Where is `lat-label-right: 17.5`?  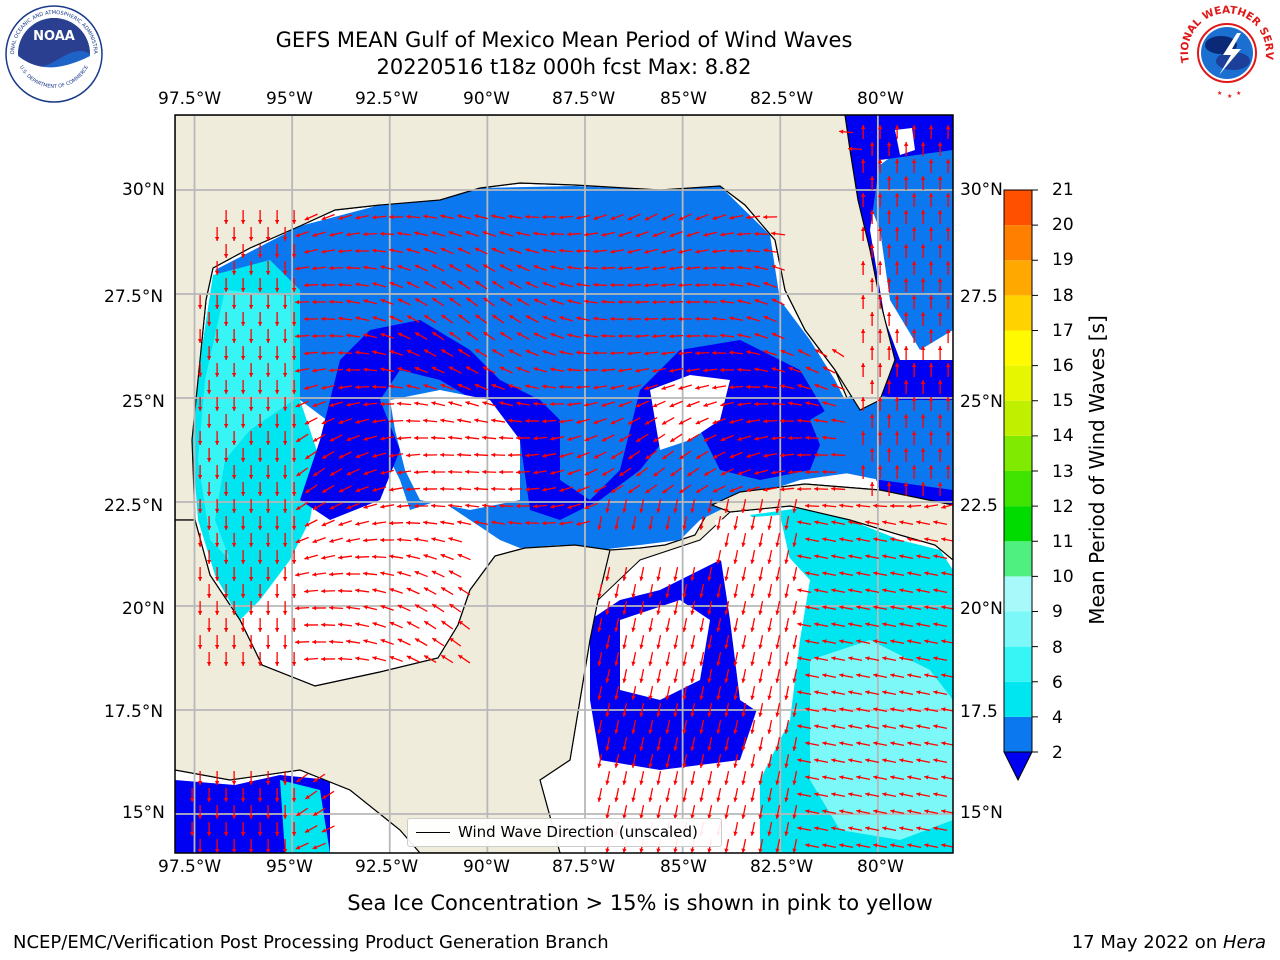 lat-label-right: 17.5 is located at coordinates (979, 712).